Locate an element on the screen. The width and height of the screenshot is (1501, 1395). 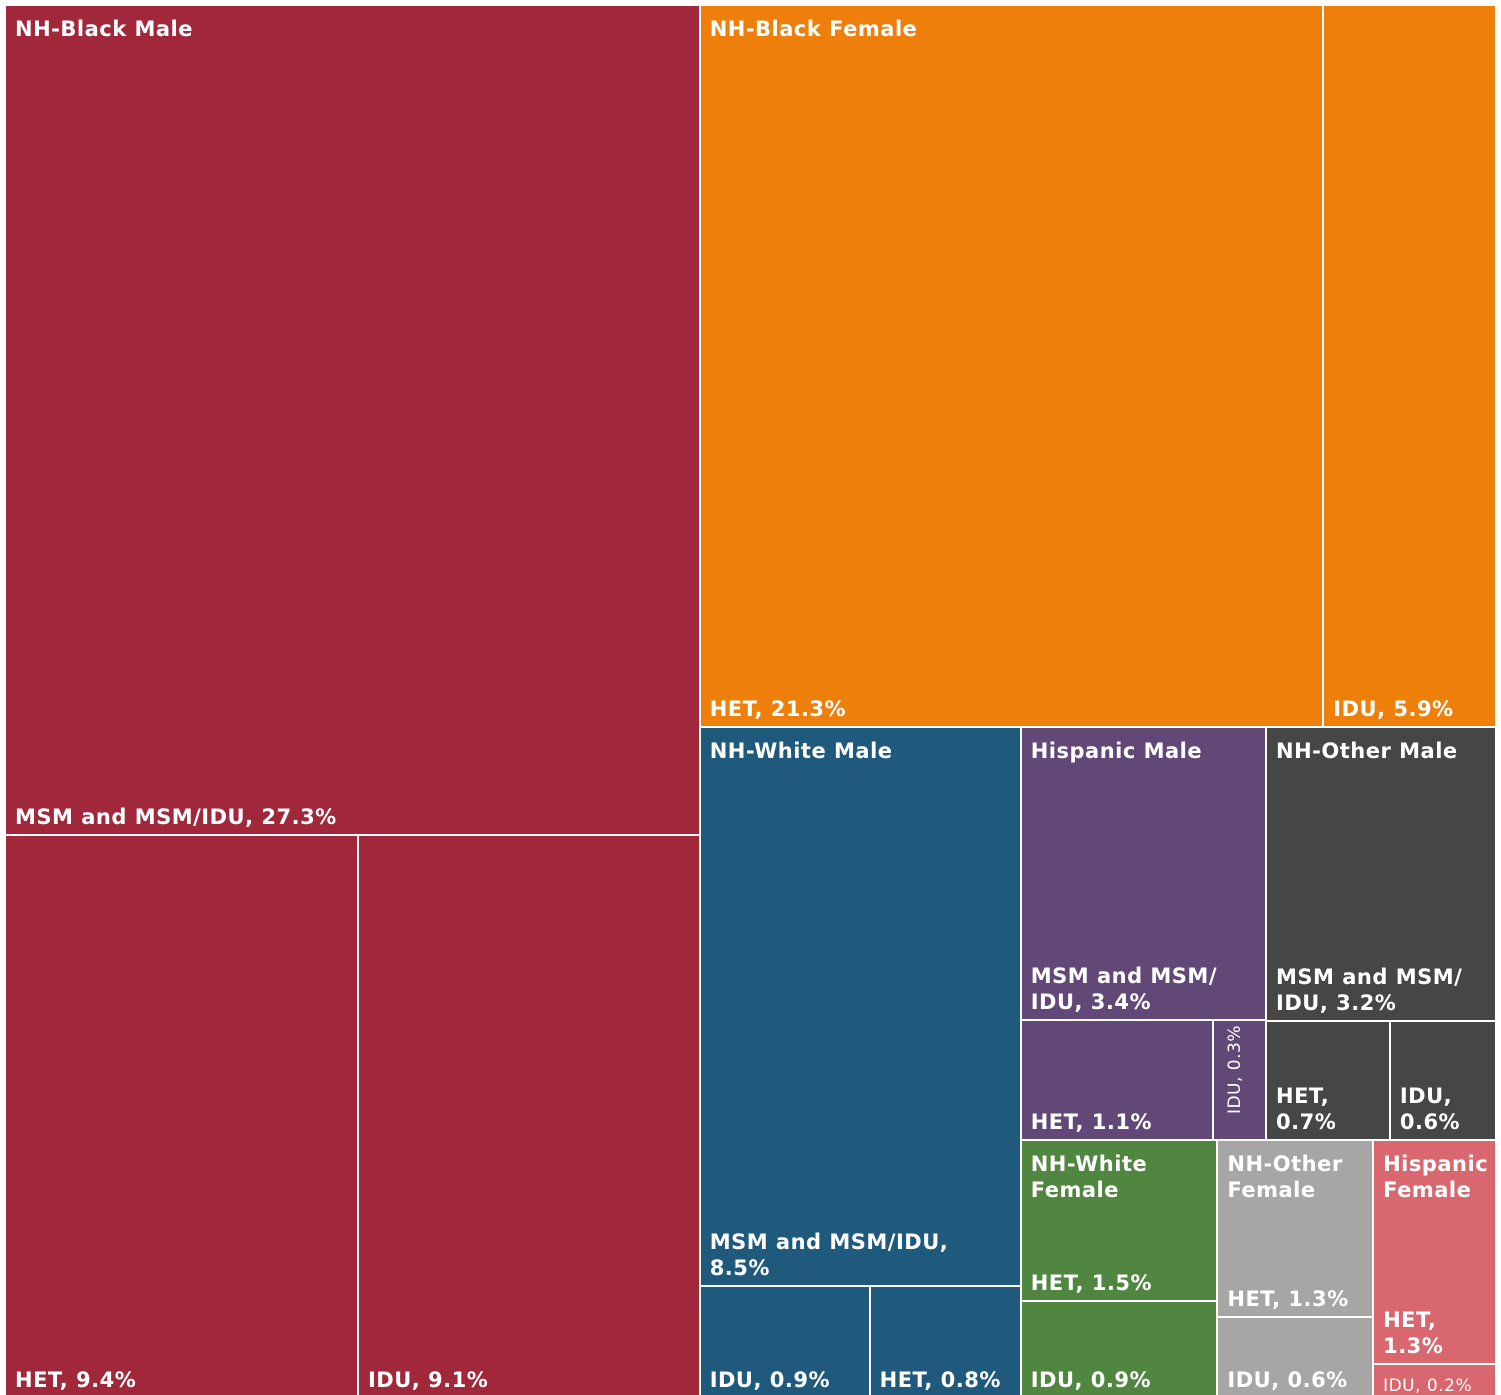
cell-label: HET, 1.5% is located at coordinates (1091, 1283).